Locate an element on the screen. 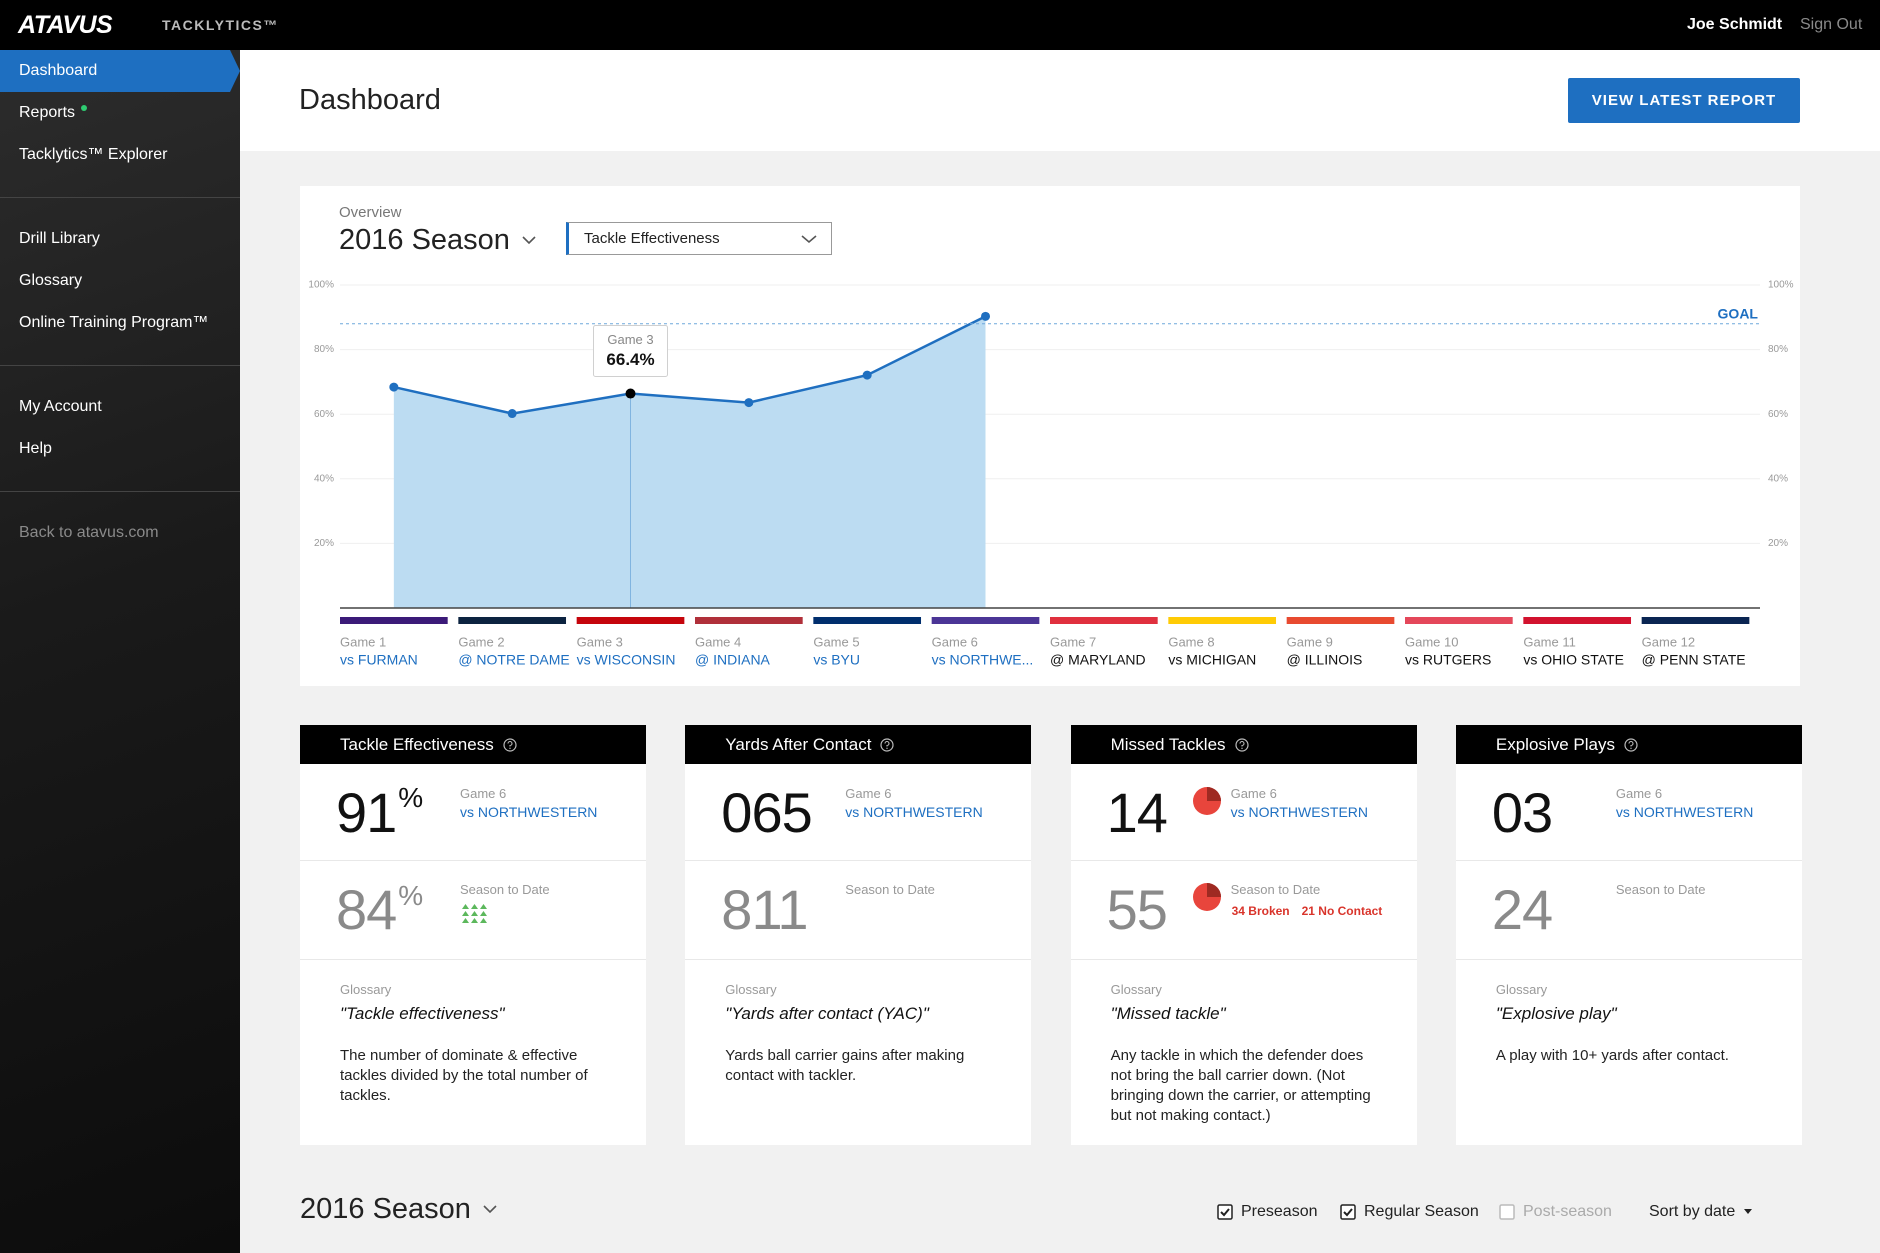 The width and height of the screenshot is (1880, 1253). point is located at coordinates (512, 414).